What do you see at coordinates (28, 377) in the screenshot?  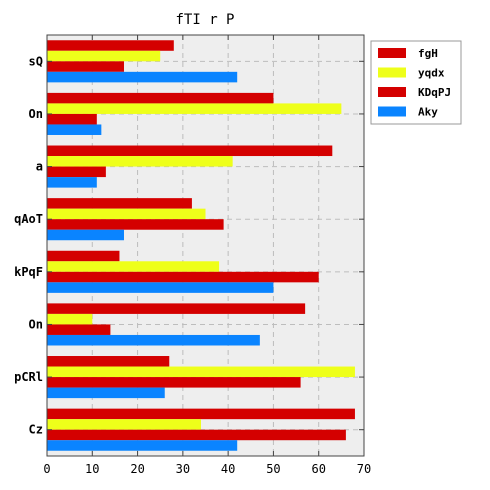 I see `category-label: pCRl` at bounding box center [28, 377].